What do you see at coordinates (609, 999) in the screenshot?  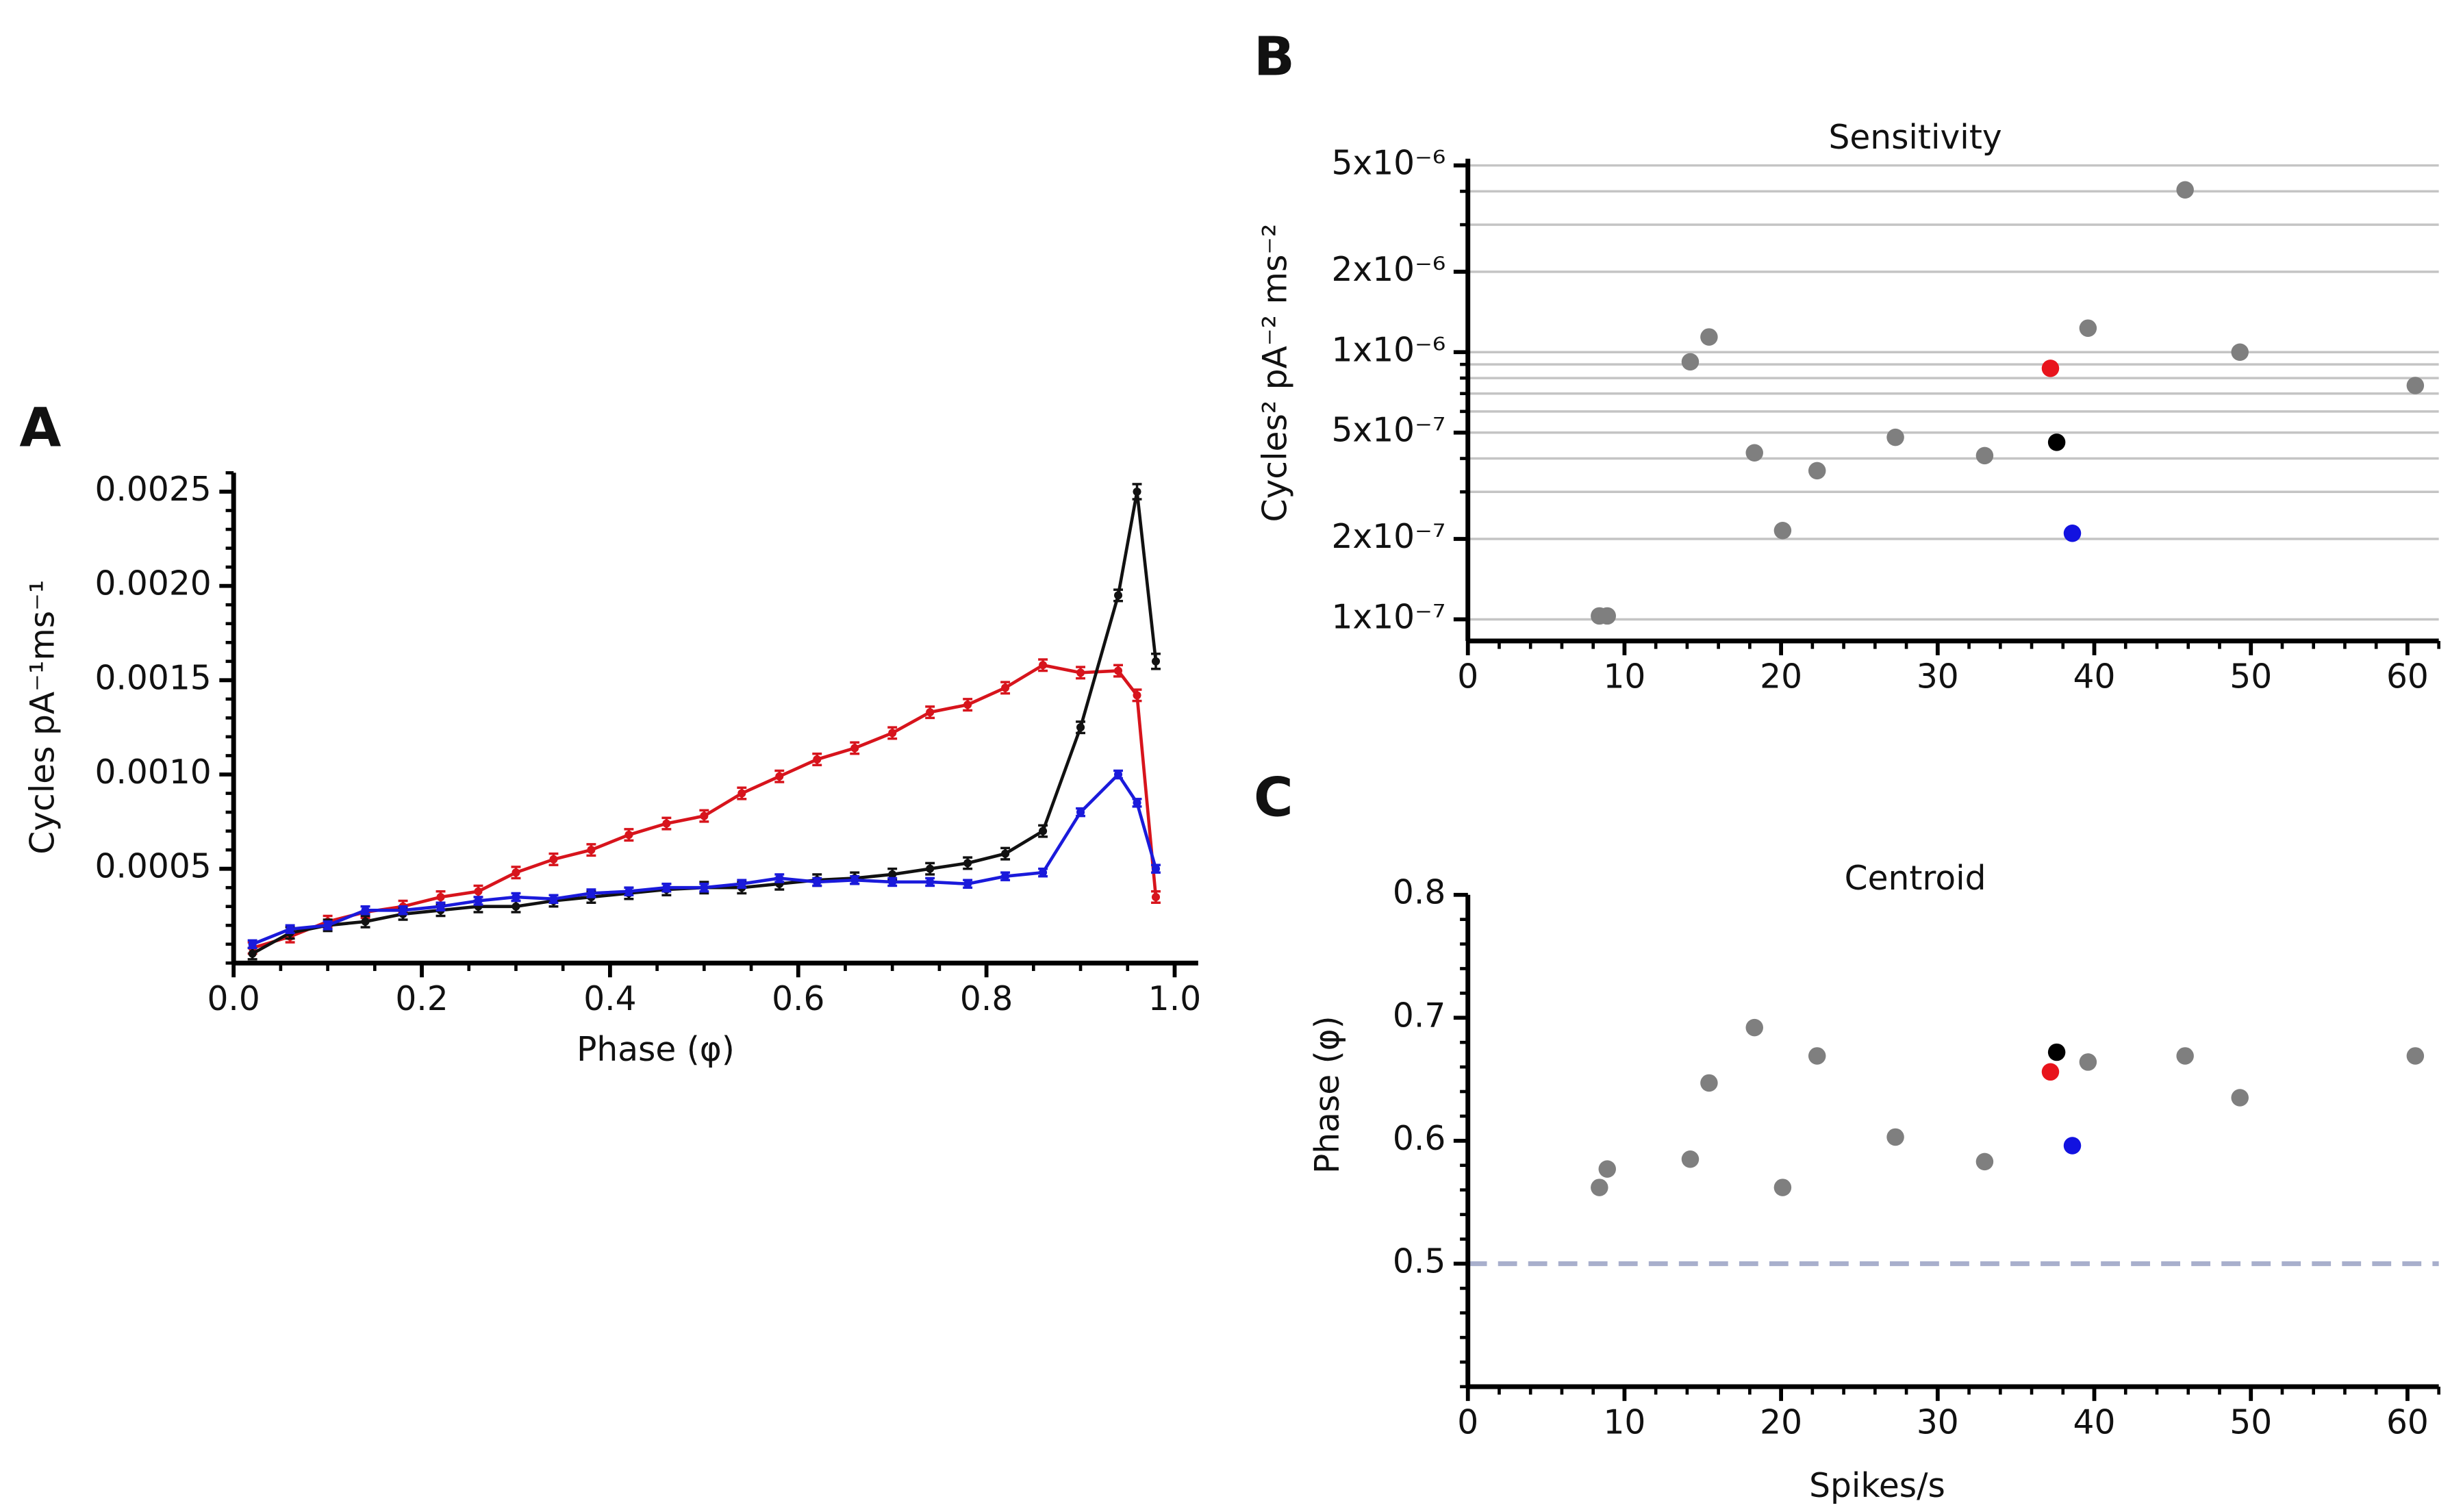 I see `x-tick-label: 0.4` at bounding box center [609, 999].